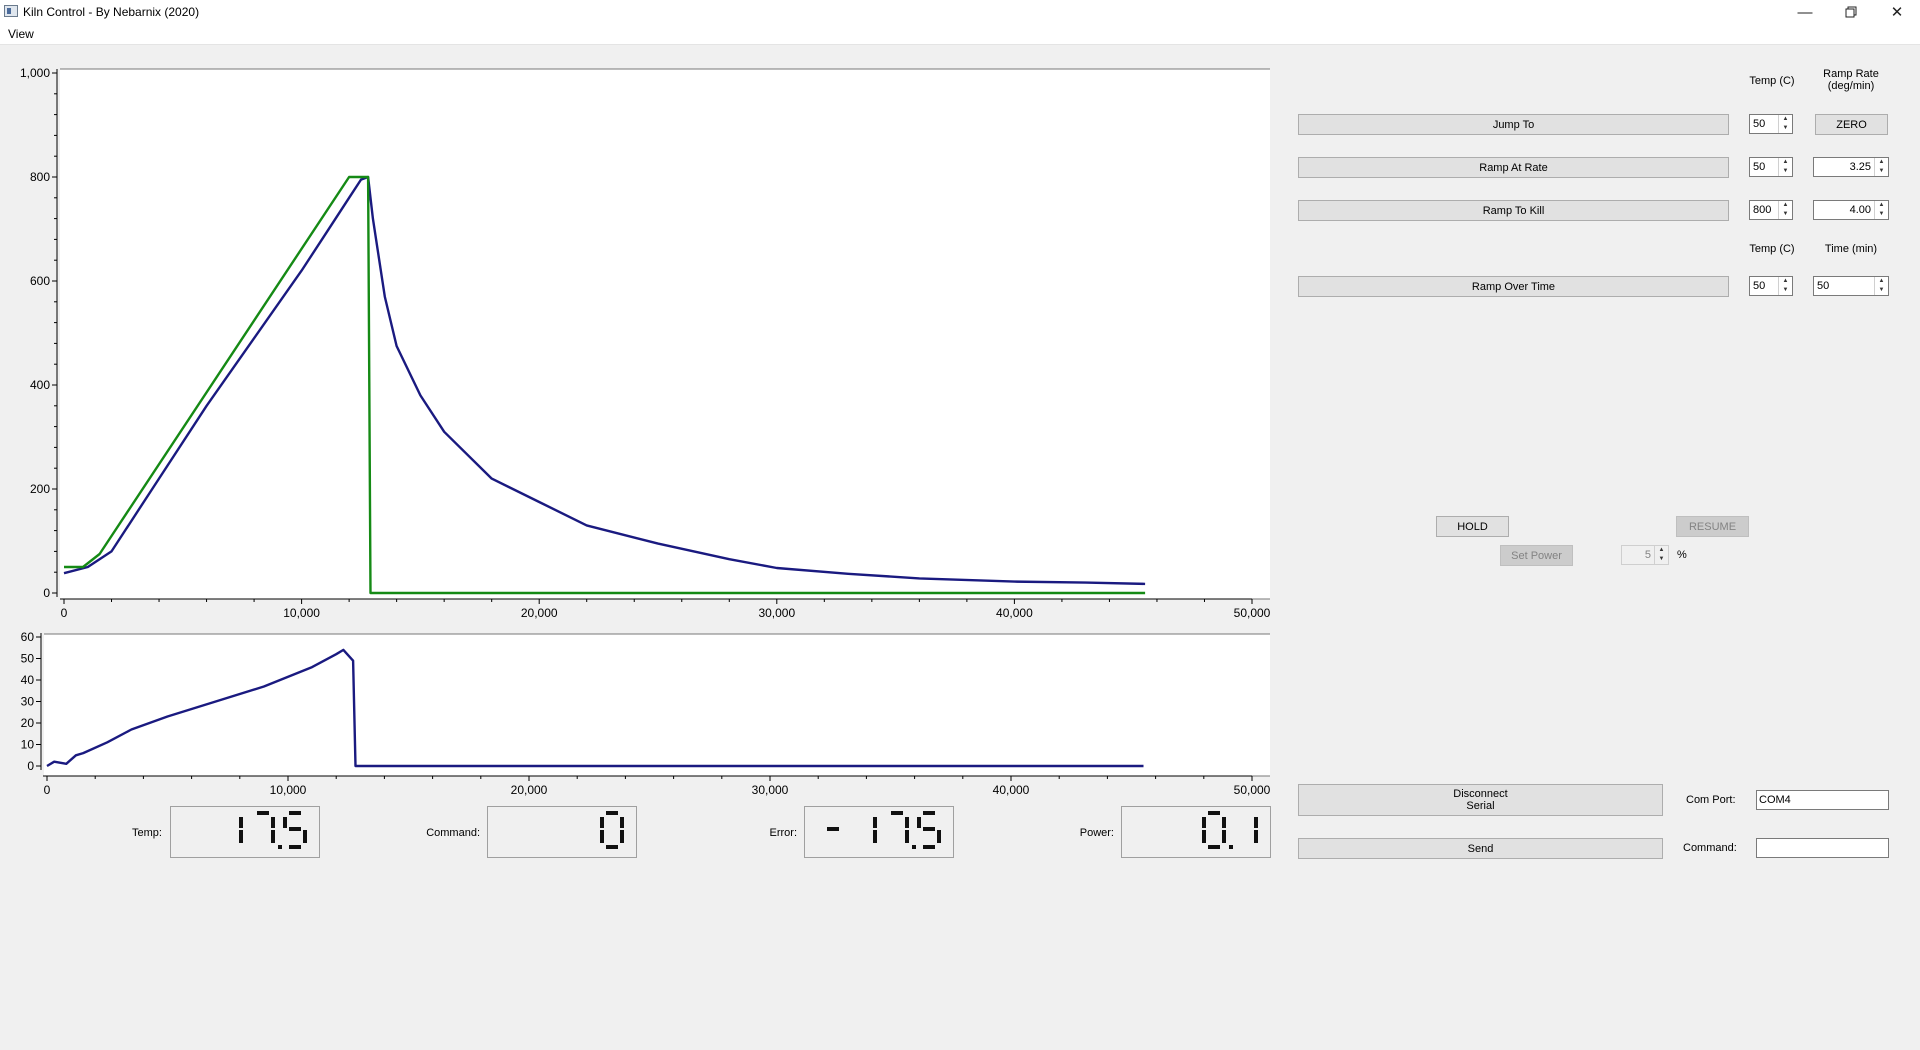 The image size is (1920, 1050). I want to click on power-chart-y-axis: 0 10 20 30 40 50 60, so click(31, 701).